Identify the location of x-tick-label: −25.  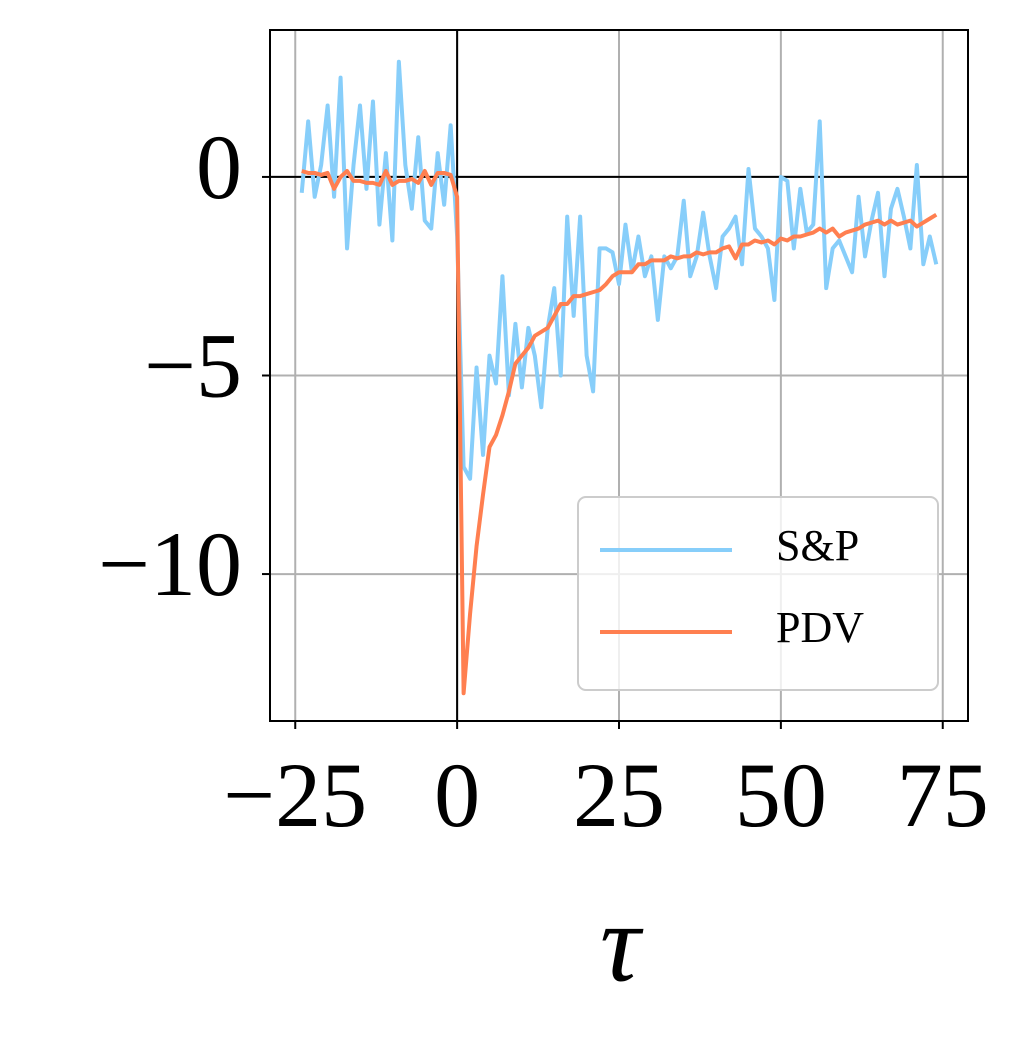
(295, 795).